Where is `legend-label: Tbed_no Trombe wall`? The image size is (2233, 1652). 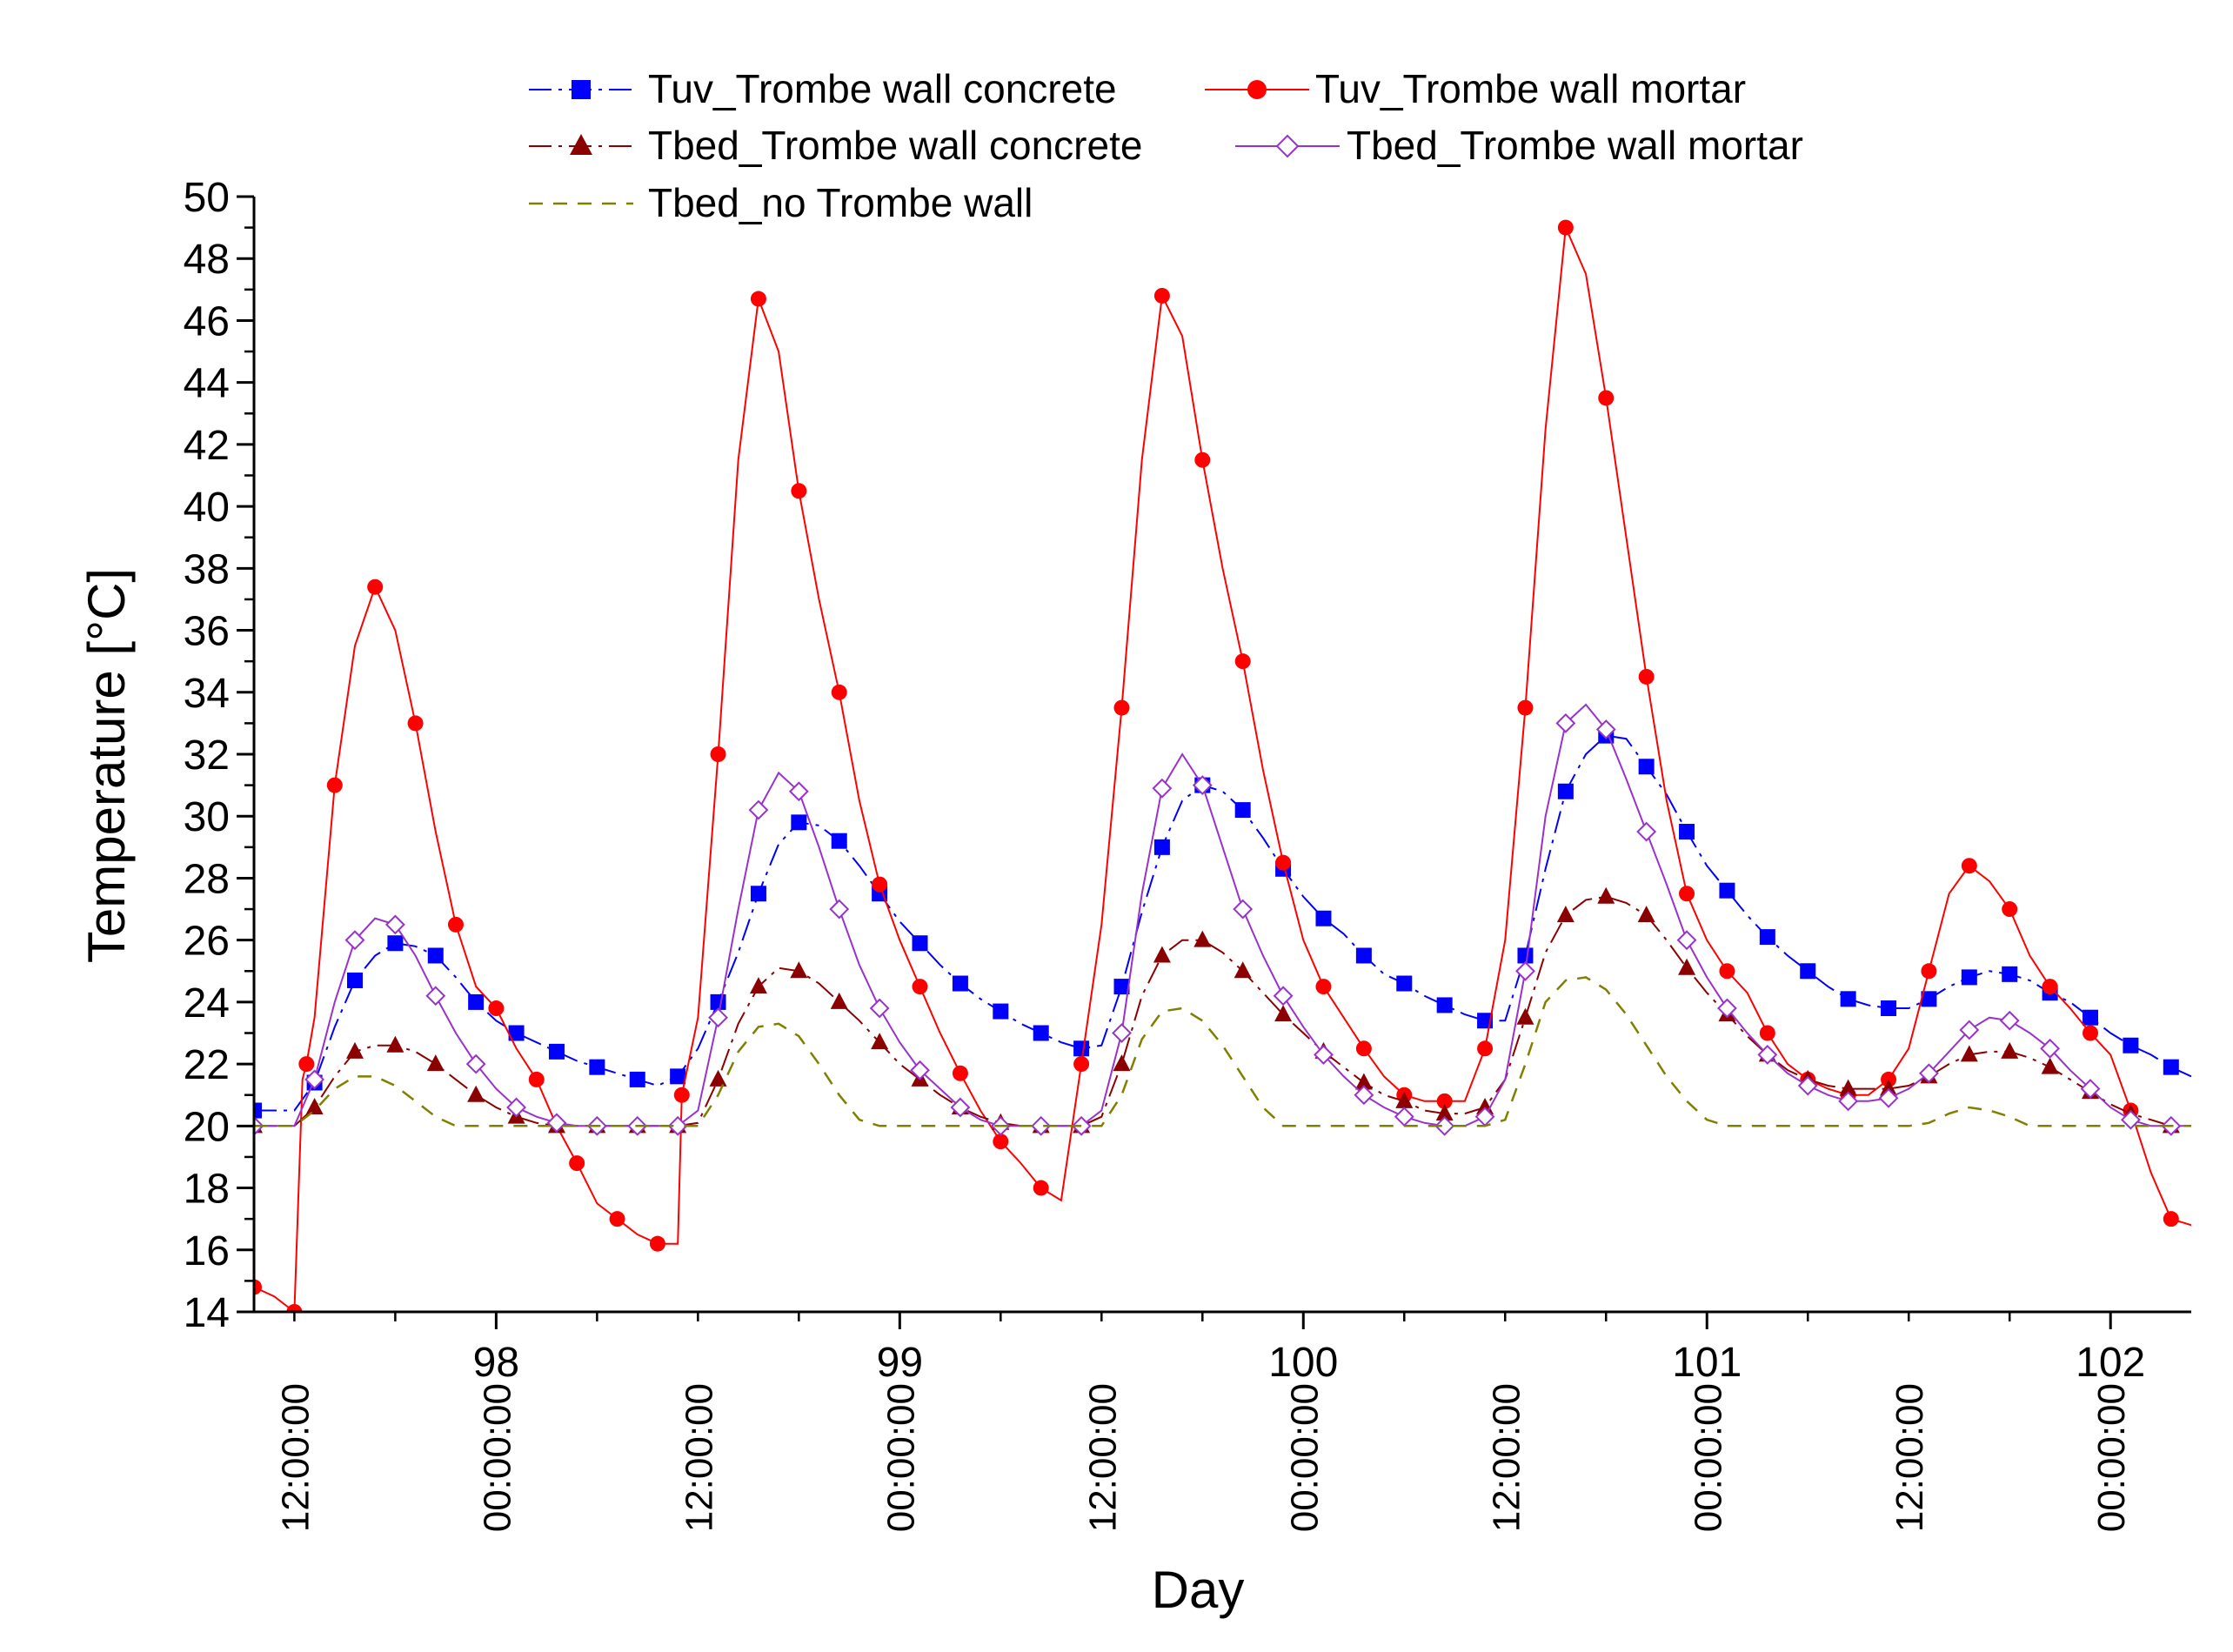
legend-label: Tbed_no Trombe wall is located at coordinates (840, 202).